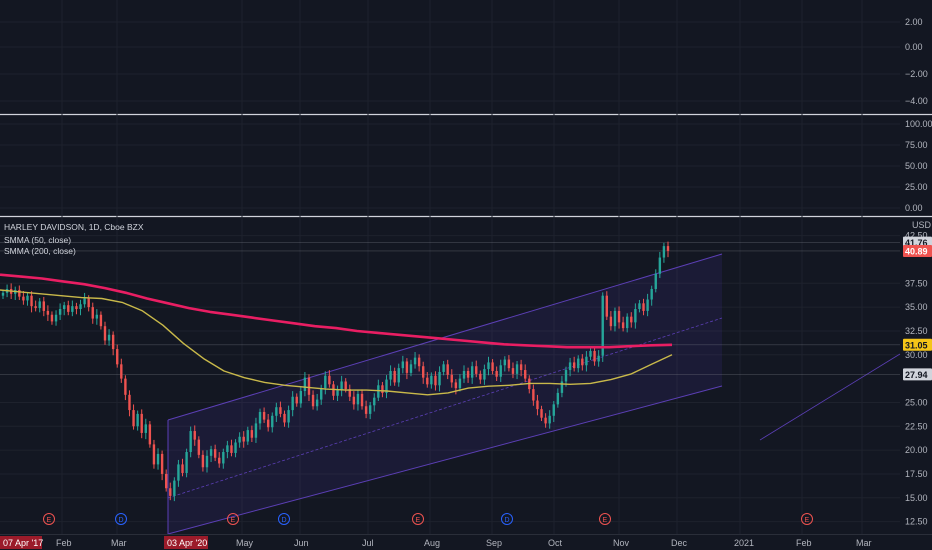  Describe the element at coordinates (804, 543) in the screenshot. I see `x-tick-label: Feb` at that location.